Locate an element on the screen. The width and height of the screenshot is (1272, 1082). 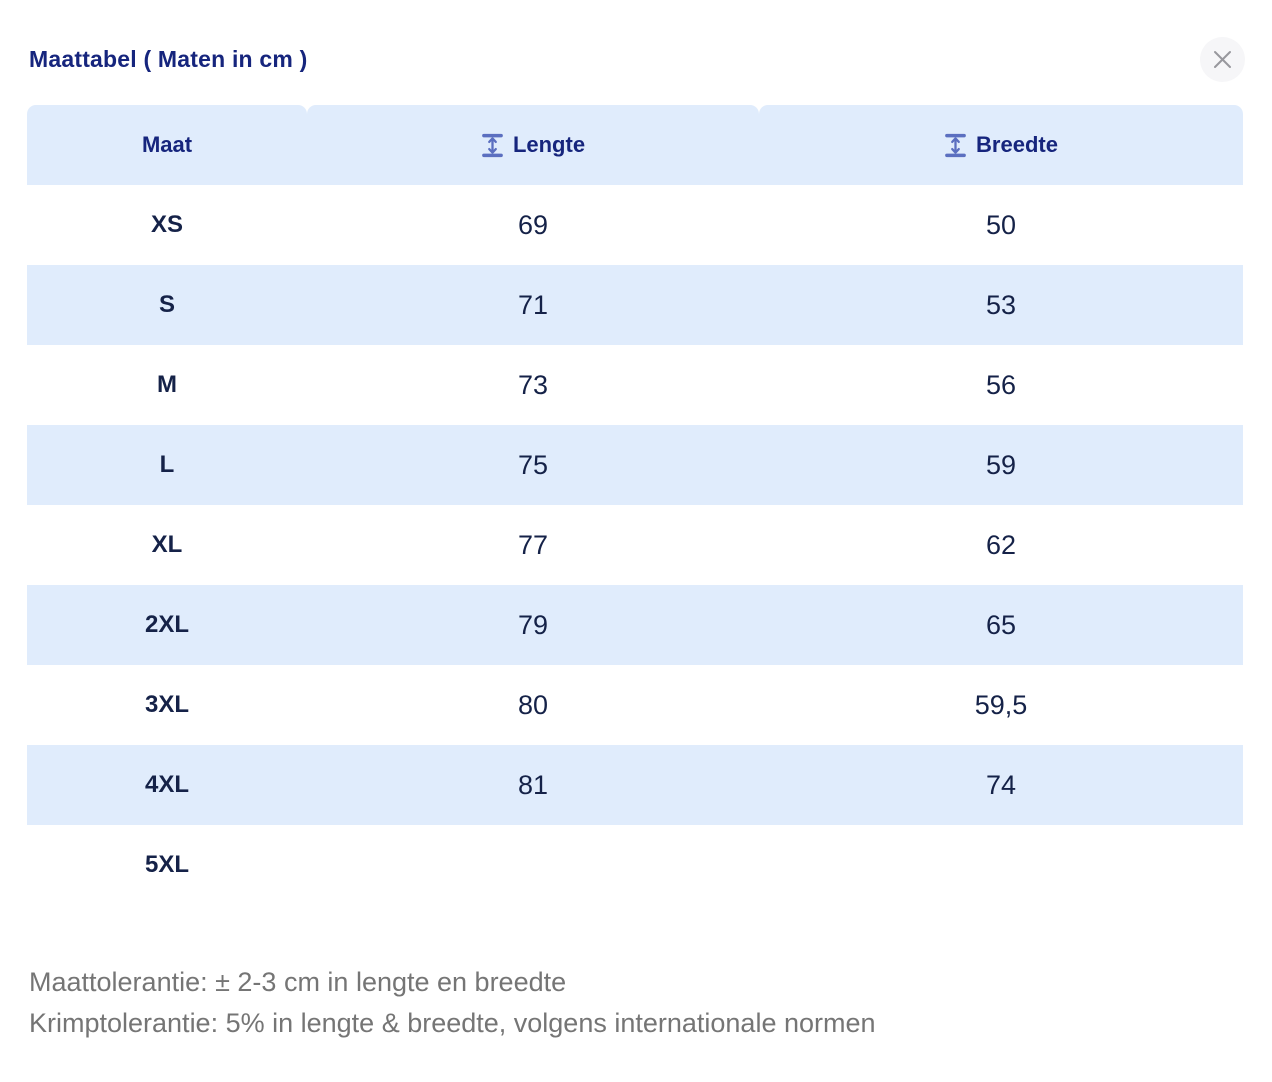
modal-titlebar: Maattabel ( Maten in cm ) is located at coordinates (636, 41).